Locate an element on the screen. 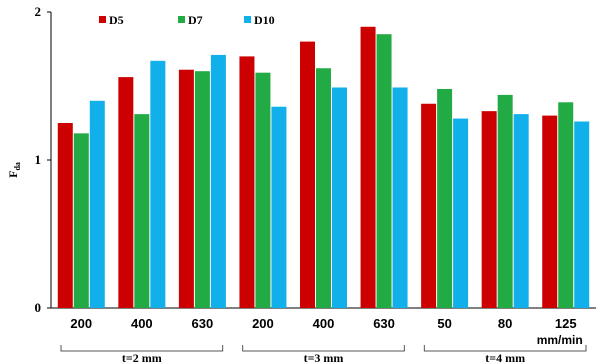 The width and height of the screenshot is (602, 363). x-tick-label: 125 is located at coordinates (566, 323).